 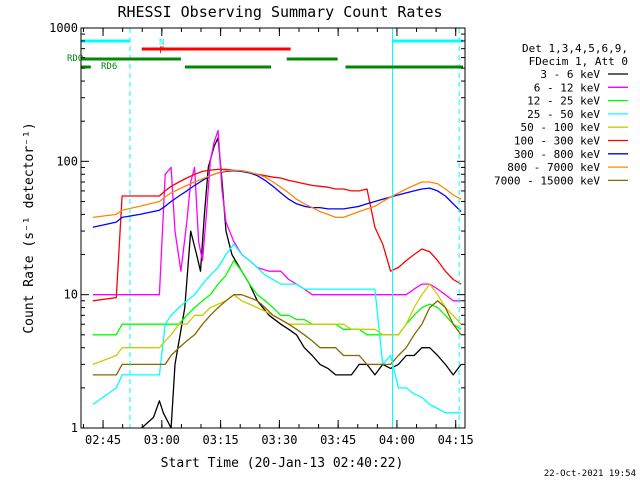 I want to click on legend-label-1: 6 - 12 keV, so click(x=567, y=87).